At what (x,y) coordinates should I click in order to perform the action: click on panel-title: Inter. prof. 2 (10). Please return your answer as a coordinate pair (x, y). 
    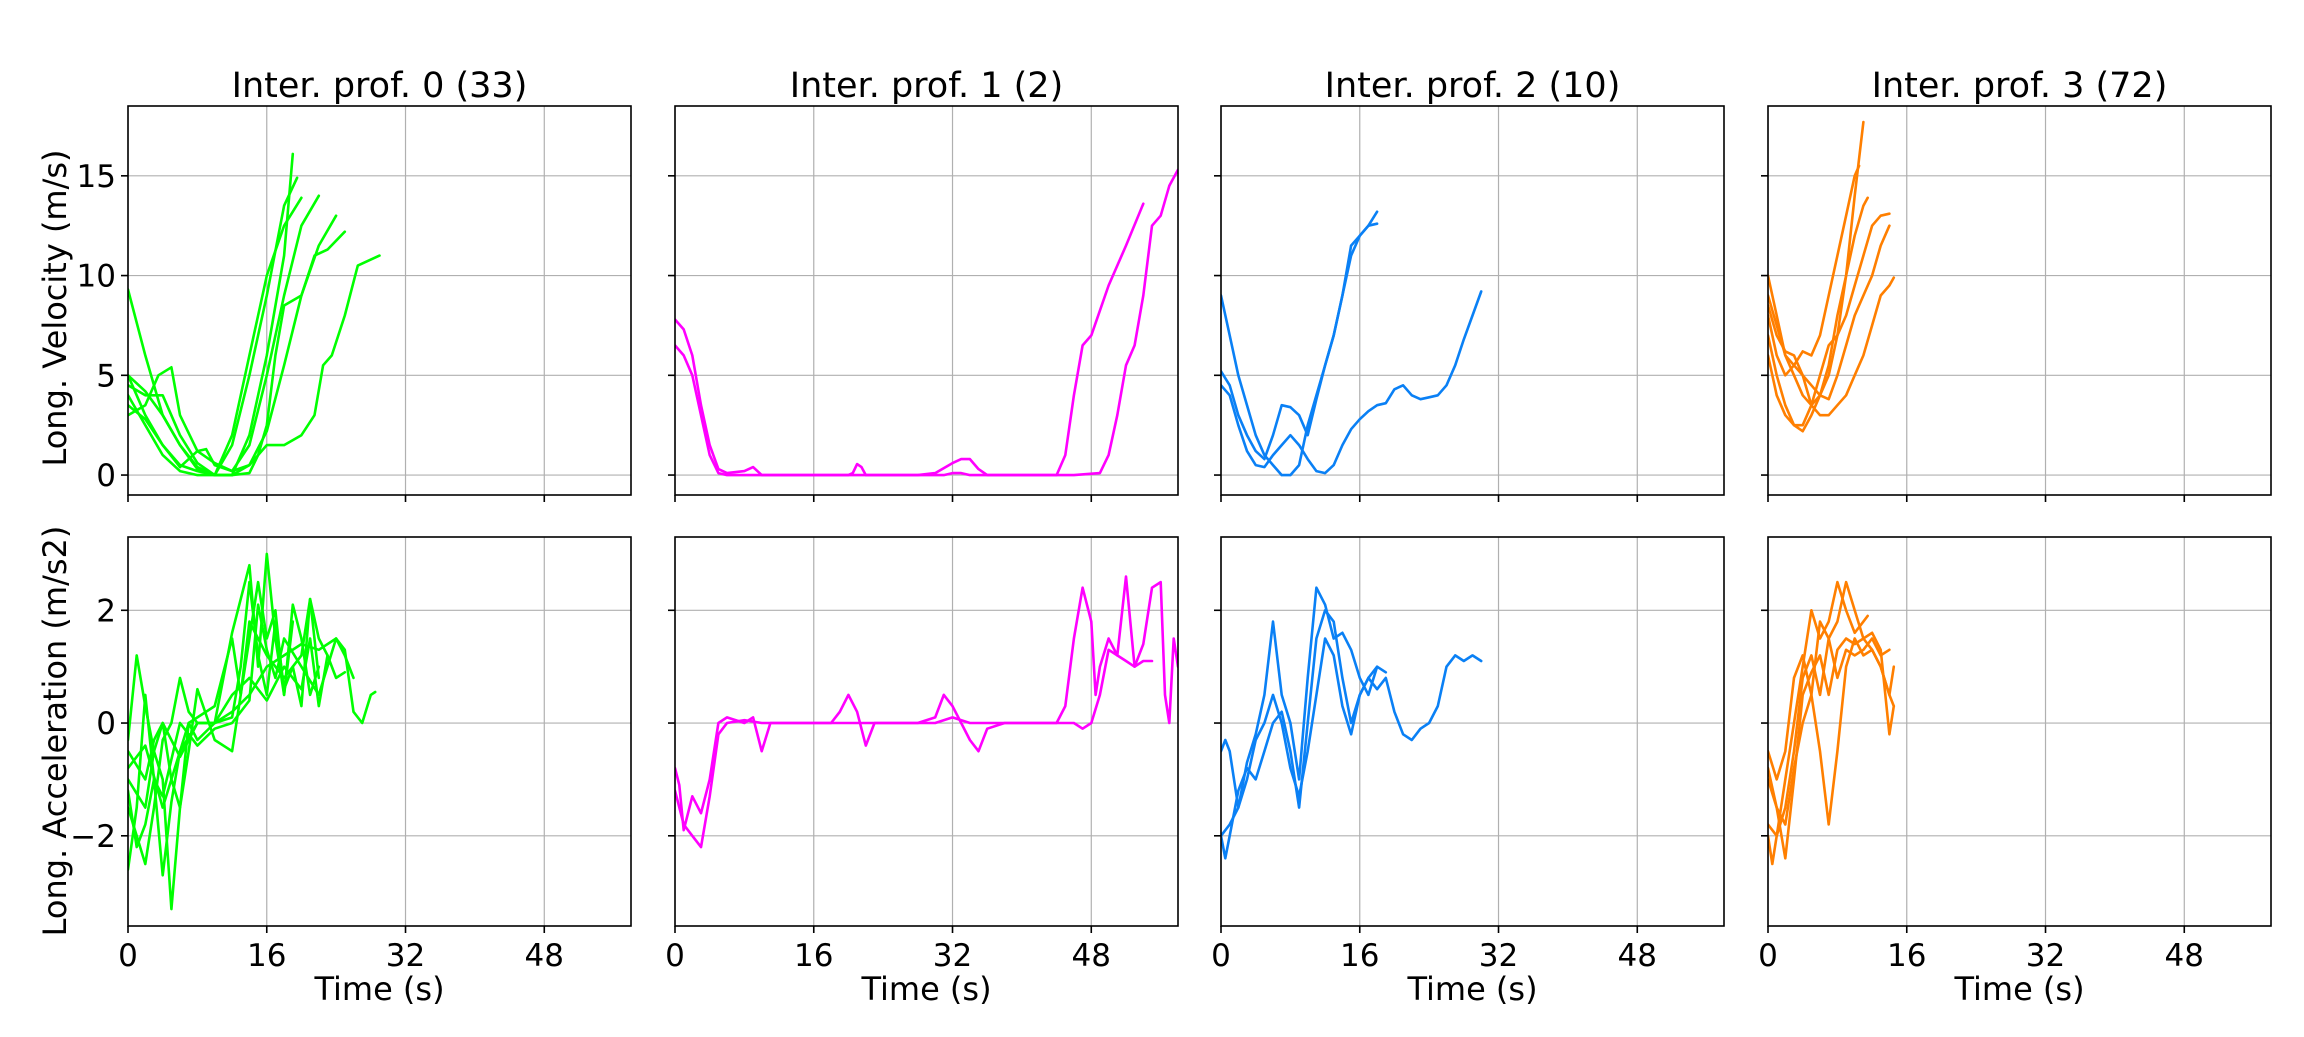
    Looking at the image, I should click on (1473, 86).